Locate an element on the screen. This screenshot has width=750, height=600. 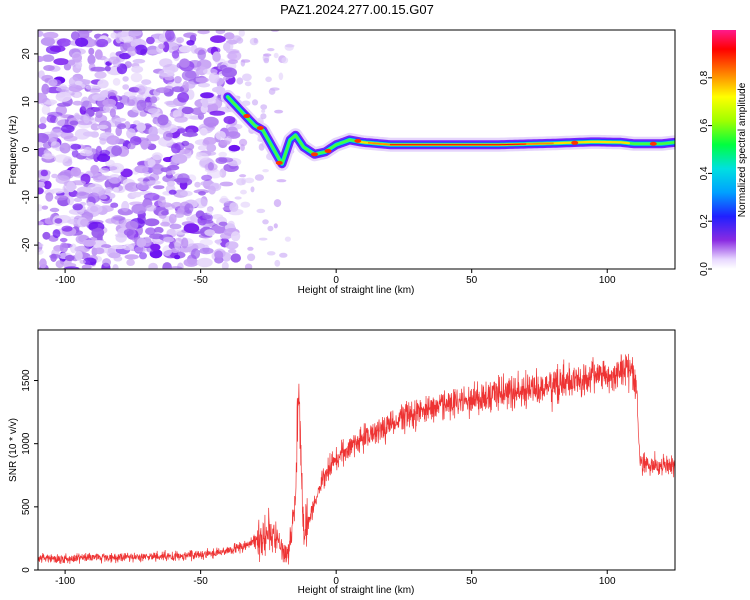
y-tick-label: 1000 is located at coordinates (26, 443).